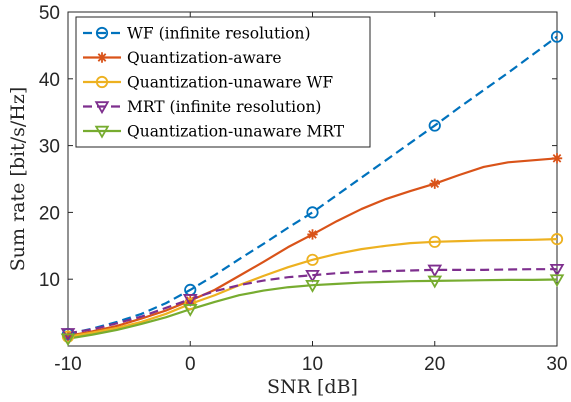 This screenshot has width=571, height=402. I want to click on y-tick-label: 20, so click(49, 213).